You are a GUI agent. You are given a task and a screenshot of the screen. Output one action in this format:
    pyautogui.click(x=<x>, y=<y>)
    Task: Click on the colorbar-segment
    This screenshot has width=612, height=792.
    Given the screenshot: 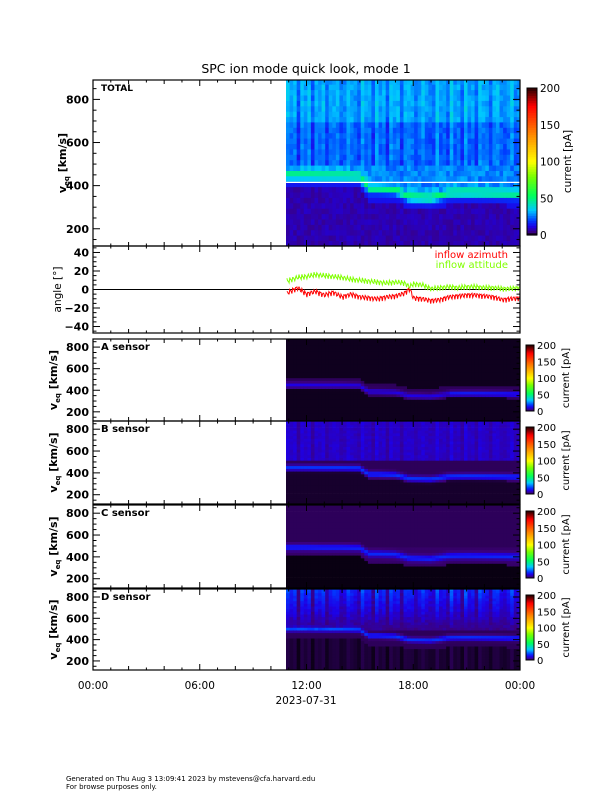 What is the action you would take?
    pyautogui.click(x=532, y=97)
    